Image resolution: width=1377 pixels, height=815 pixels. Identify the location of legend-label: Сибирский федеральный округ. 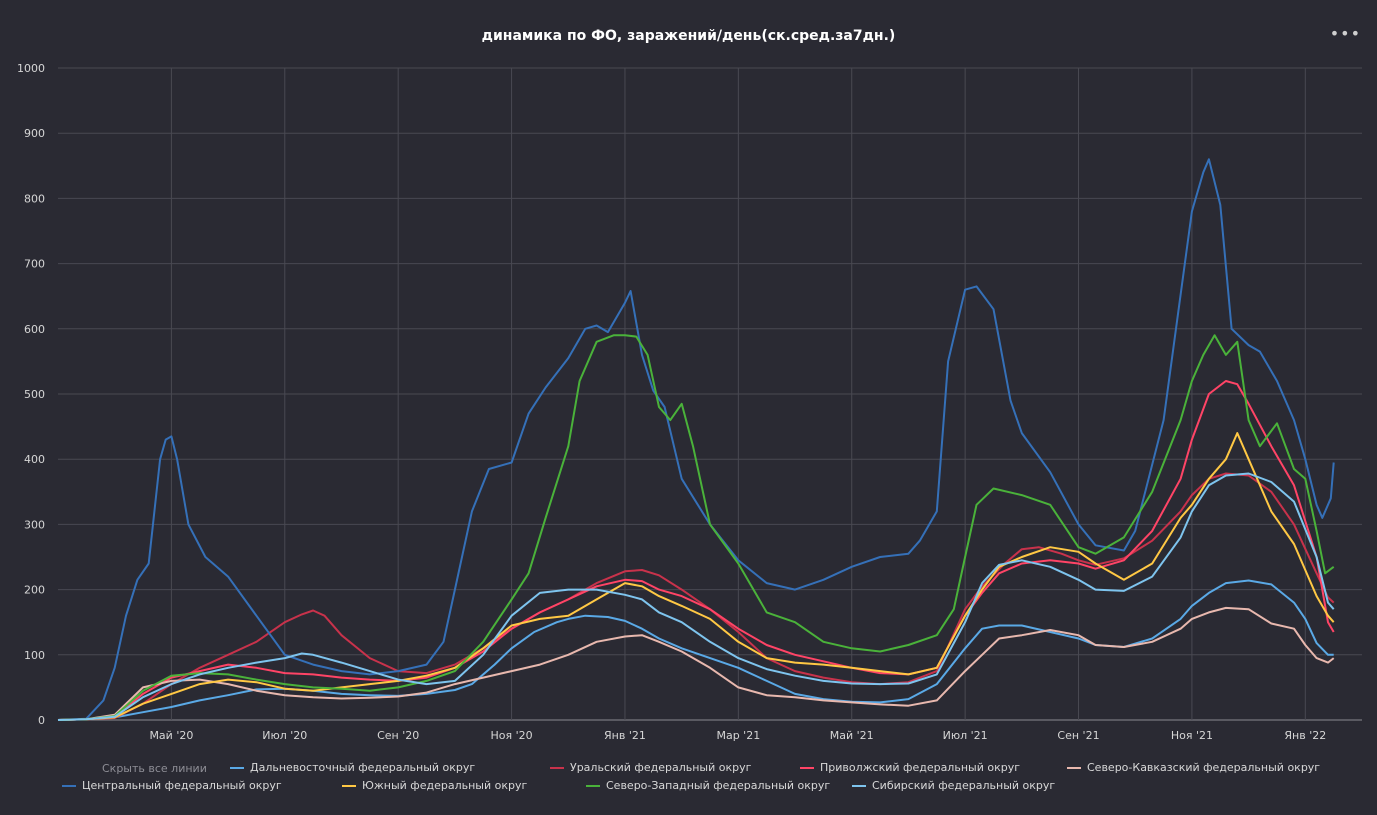
(964, 785).